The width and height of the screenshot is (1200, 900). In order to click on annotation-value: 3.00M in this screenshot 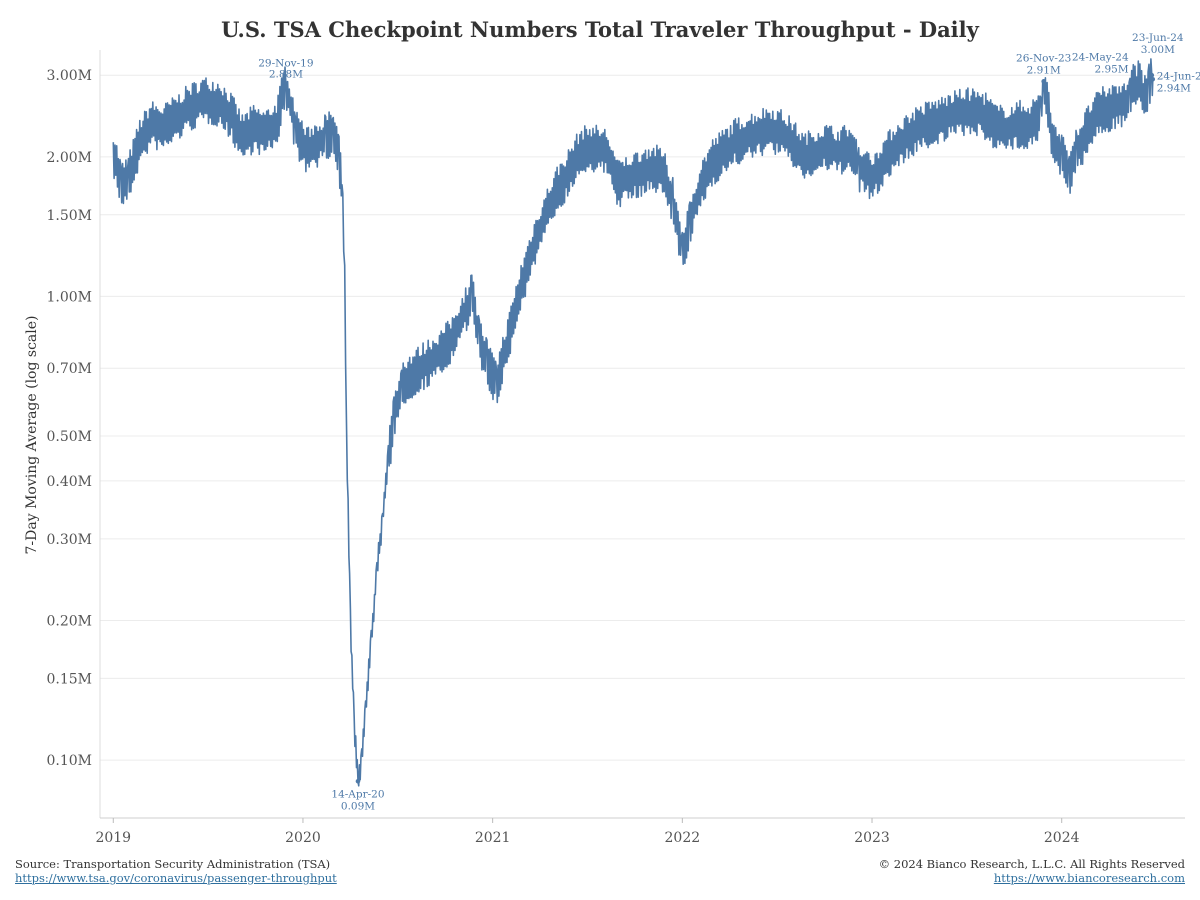, I will do `click(1158, 50)`.